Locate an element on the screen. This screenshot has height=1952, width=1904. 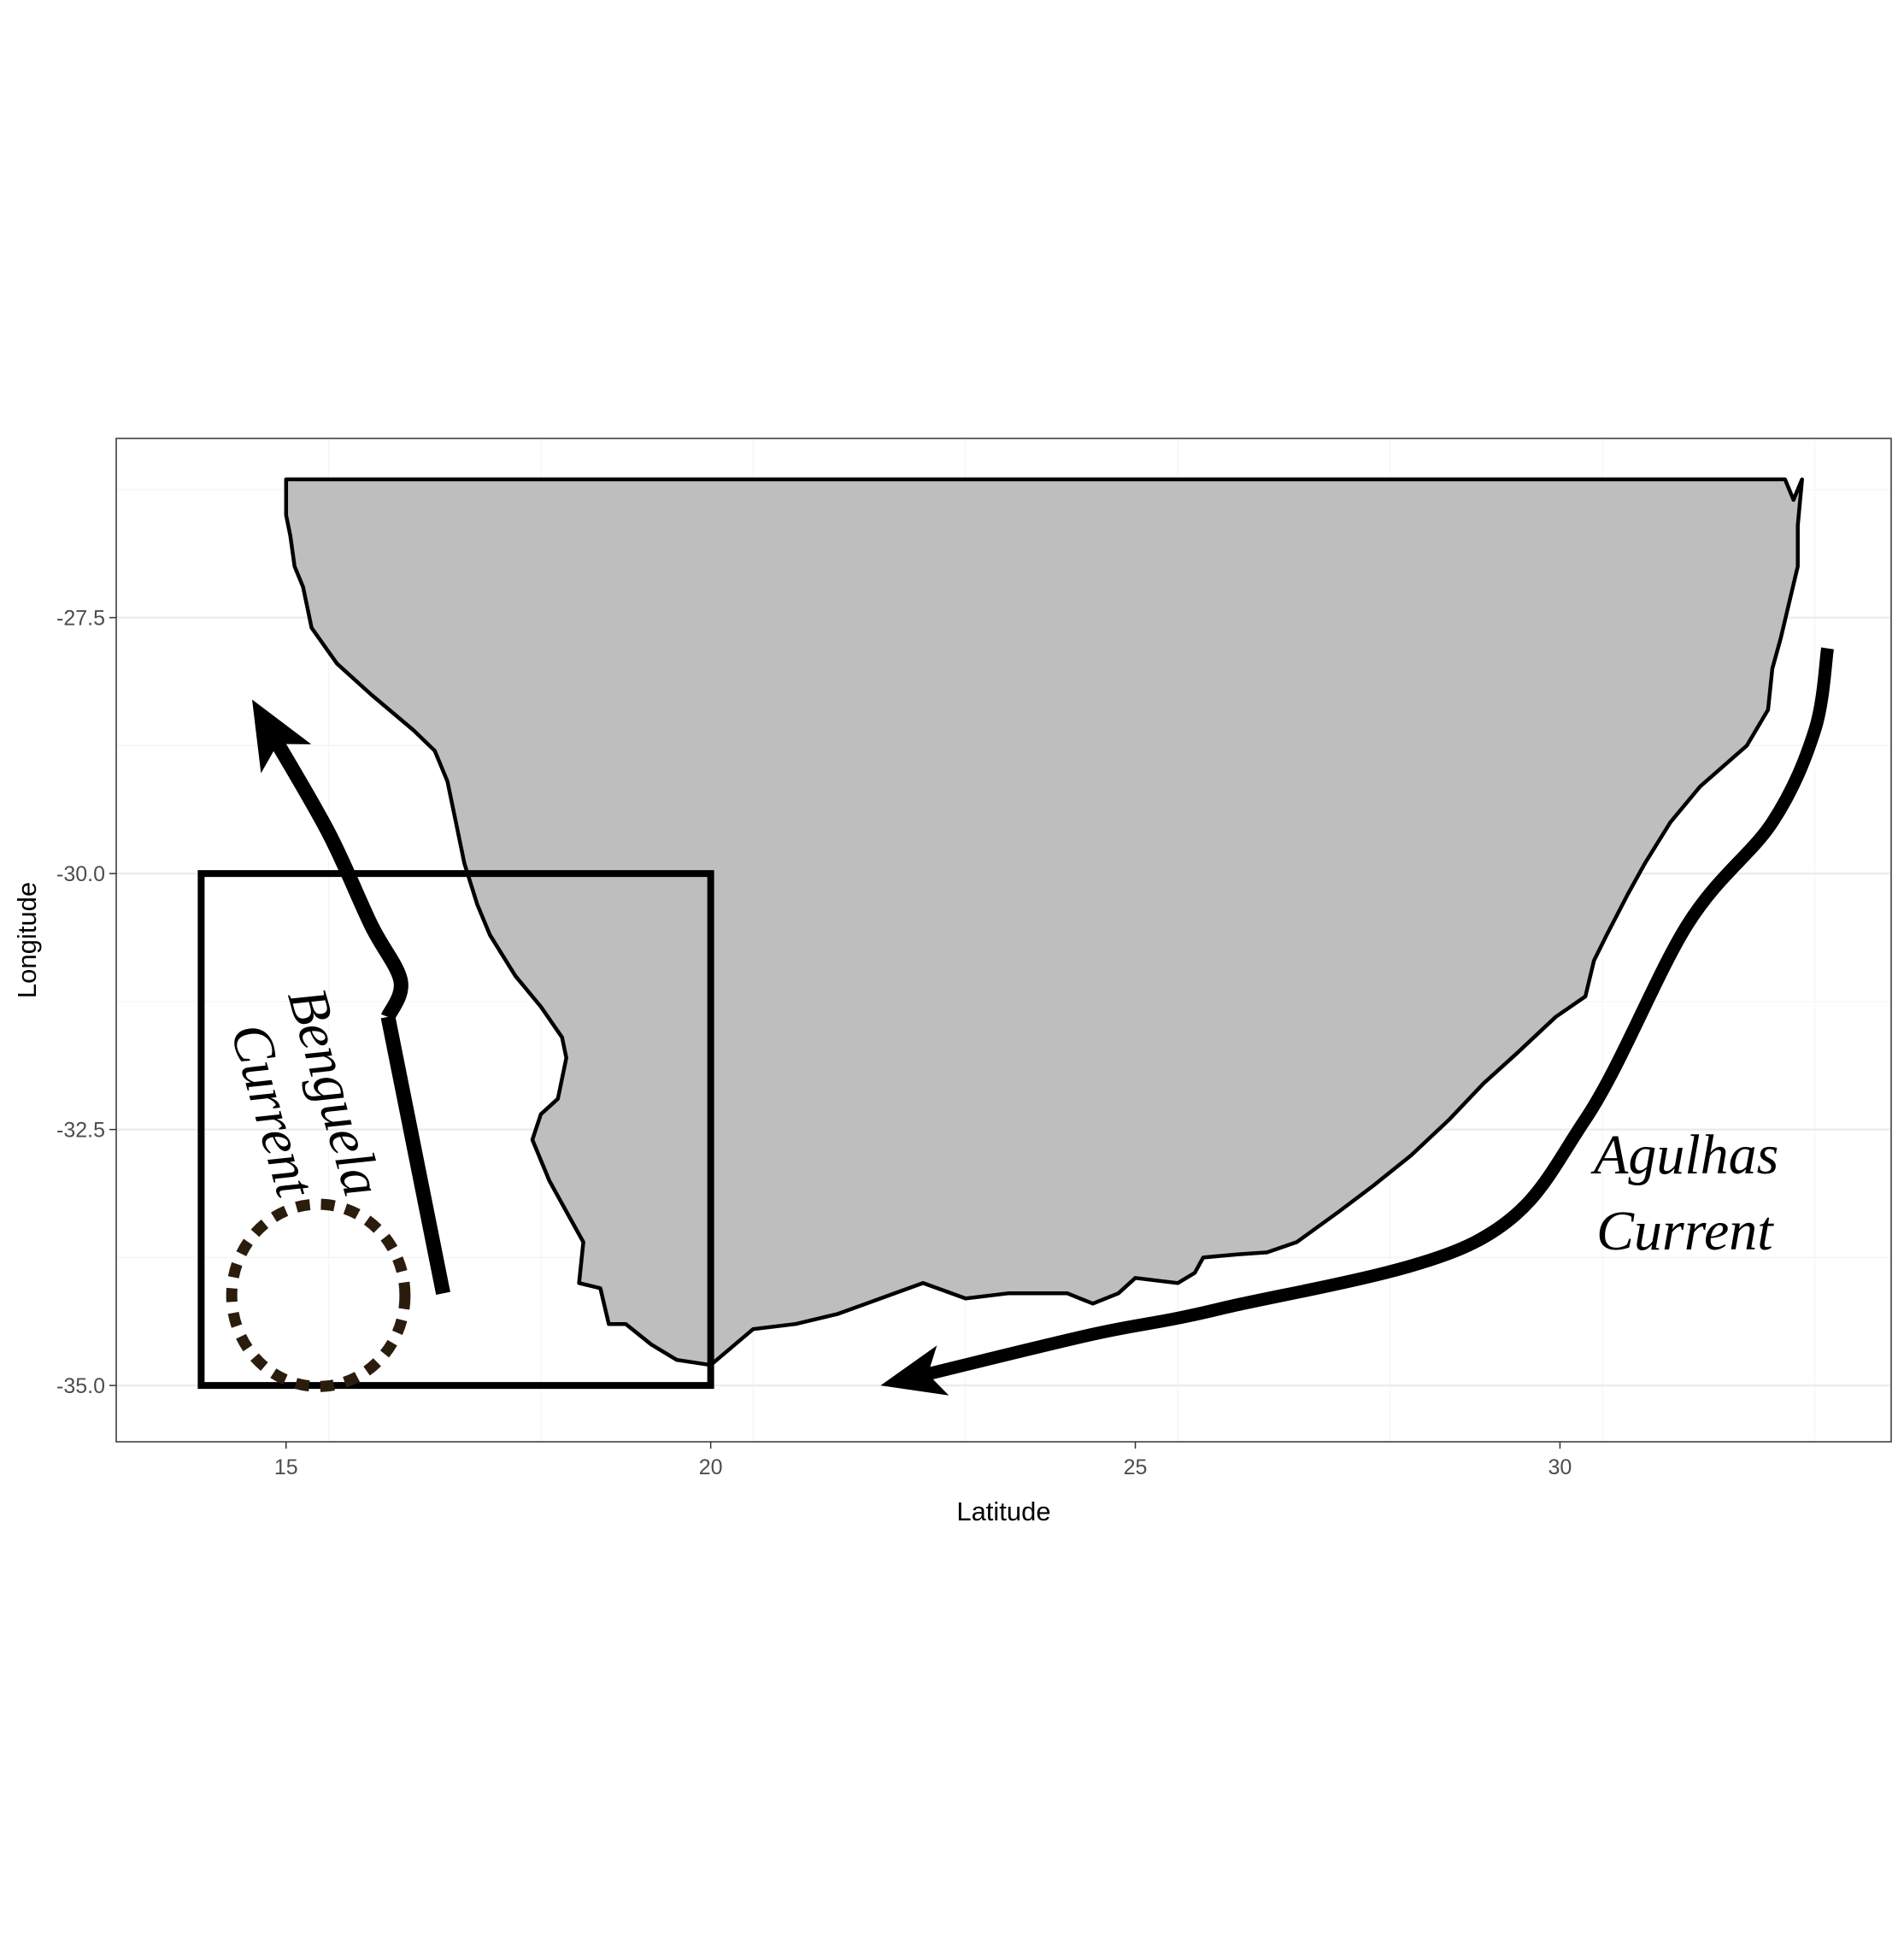
benguela-current-arrow is located at coordinates (336, 874).